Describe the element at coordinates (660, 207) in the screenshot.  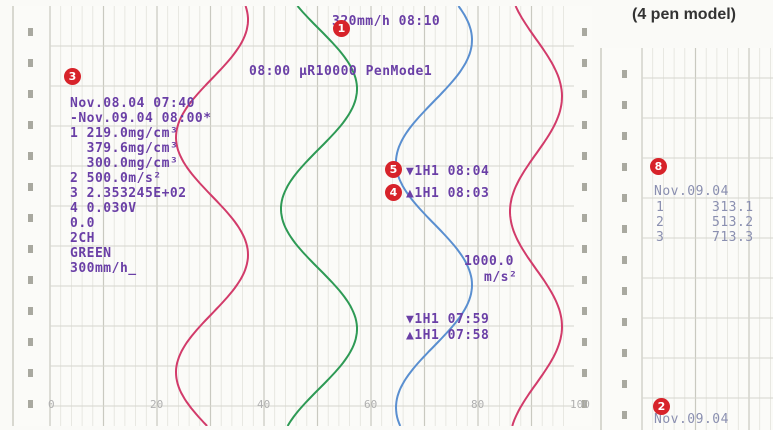
I see `panel2-row-num: 1` at that location.